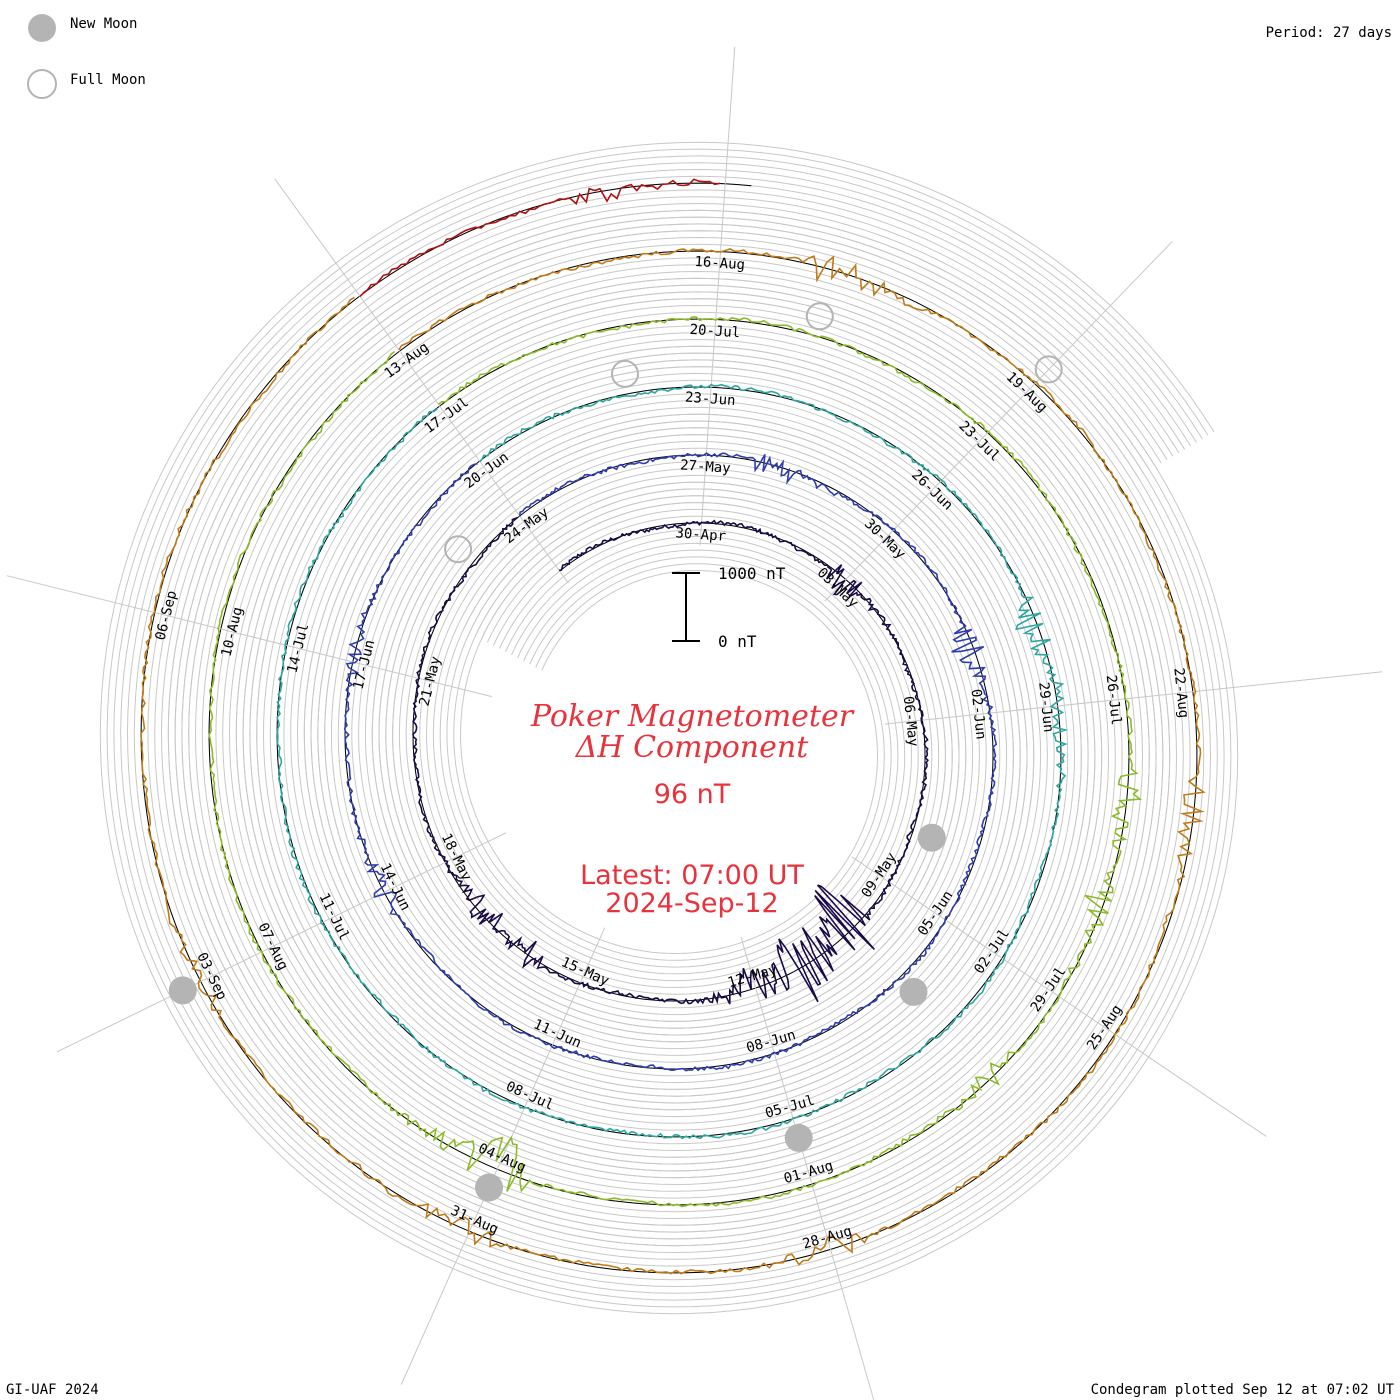 This screenshot has height=1400, width=1400. What do you see at coordinates (52, 1390) in the screenshot?
I see `credit-label: GI-UAF 2024` at bounding box center [52, 1390].